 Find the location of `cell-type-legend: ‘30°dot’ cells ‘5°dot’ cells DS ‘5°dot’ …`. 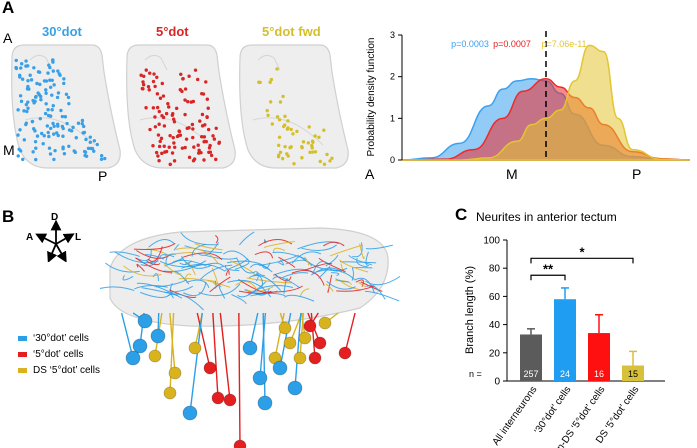

cell-type-legend: ‘30°dot’ cells ‘5°dot’ cells DS ‘5°dot’ … is located at coordinates (59, 354).